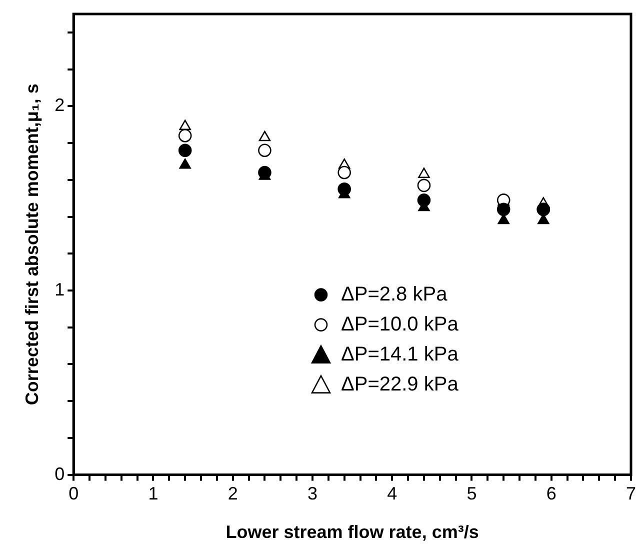 The image size is (639, 558). Describe the element at coordinates (59, 474) in the screenshot. I see `y-tick-label: 0` at that location.